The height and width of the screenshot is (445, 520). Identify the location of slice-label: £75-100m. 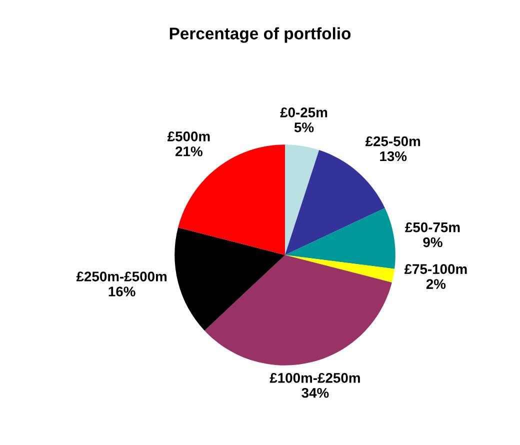
(435, 269).